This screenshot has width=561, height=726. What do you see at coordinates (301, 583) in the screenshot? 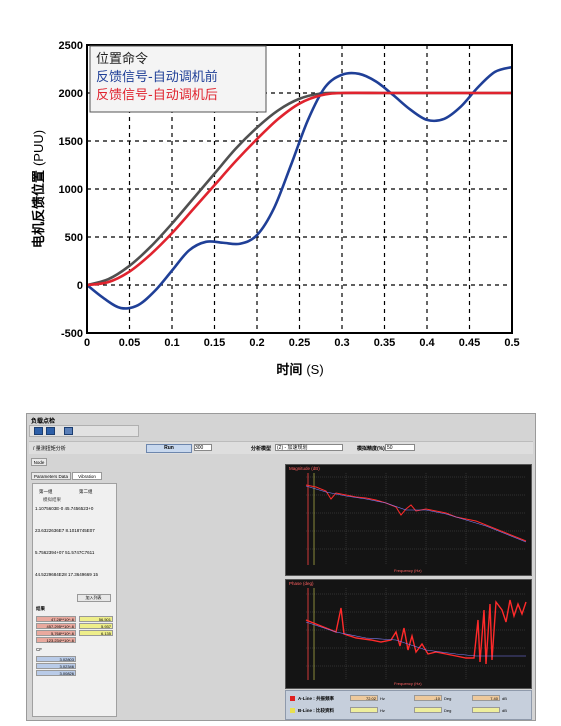
I see `phase-plot-title: Phase (deg)` at bounding box center [301, 583].